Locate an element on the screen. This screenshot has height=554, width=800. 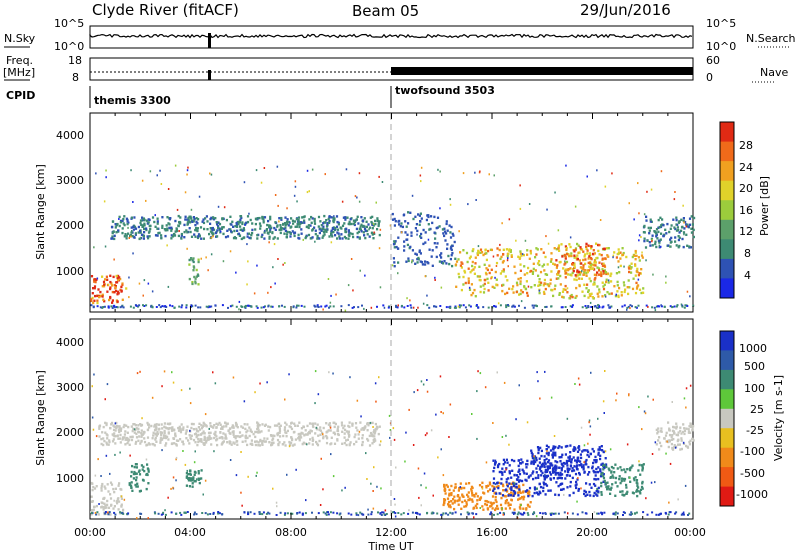
power-ytick-4000: 4000 is located at coordinates (70, 135).